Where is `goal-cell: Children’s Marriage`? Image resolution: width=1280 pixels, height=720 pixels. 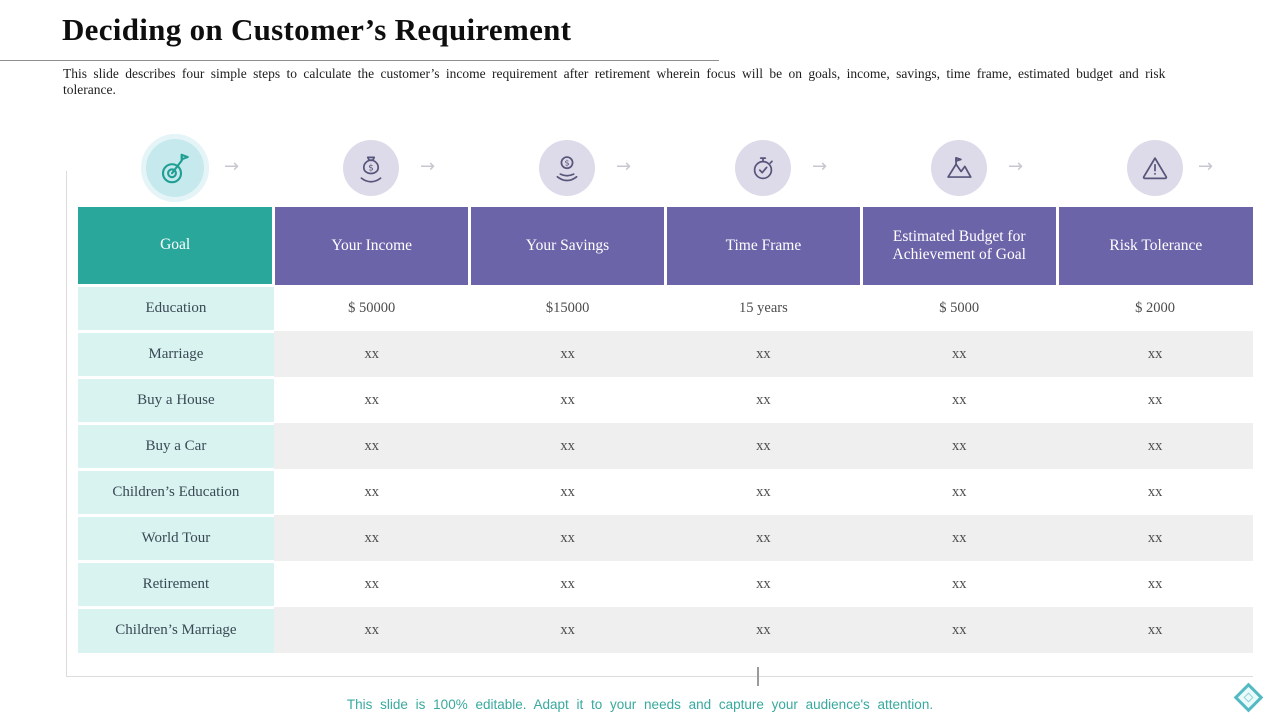 goal-cell: Children’s Marriage is located at coordinates (176, 629).